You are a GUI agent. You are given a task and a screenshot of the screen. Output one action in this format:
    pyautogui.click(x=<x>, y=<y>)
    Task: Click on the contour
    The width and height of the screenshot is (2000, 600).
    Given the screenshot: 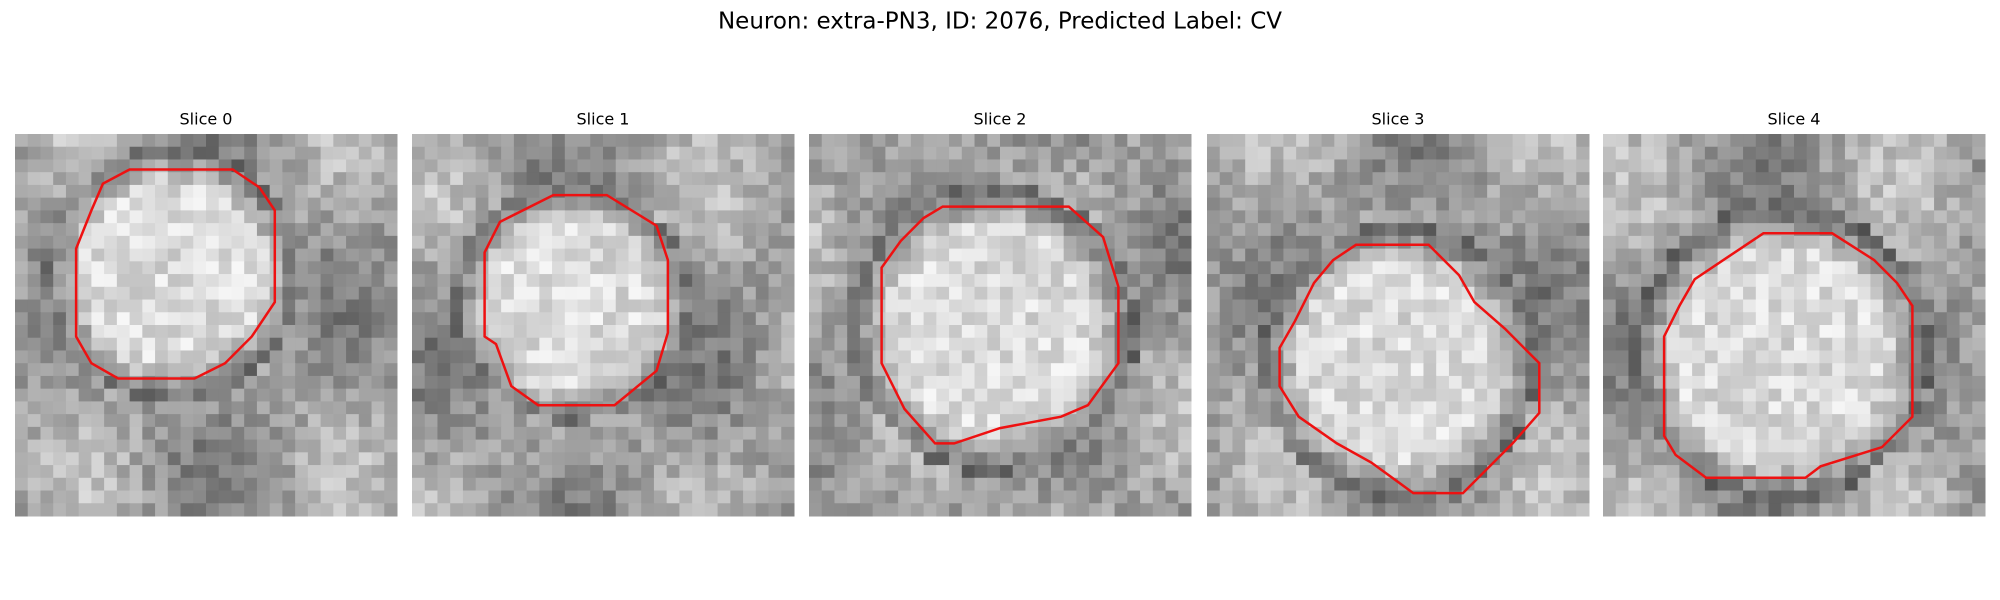 What is the action you would take?
    pyautogui.click(x=1788, y=356)
    